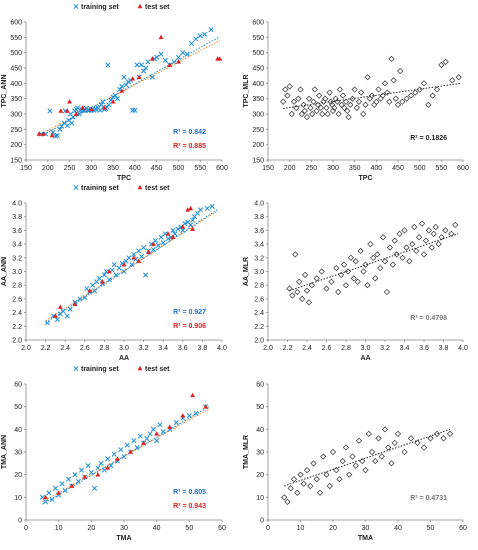 The image size is (478, 550). Describe the element at coordinates (16, 23) in the screenshot. I see `y-tick-label: 600` at that location.